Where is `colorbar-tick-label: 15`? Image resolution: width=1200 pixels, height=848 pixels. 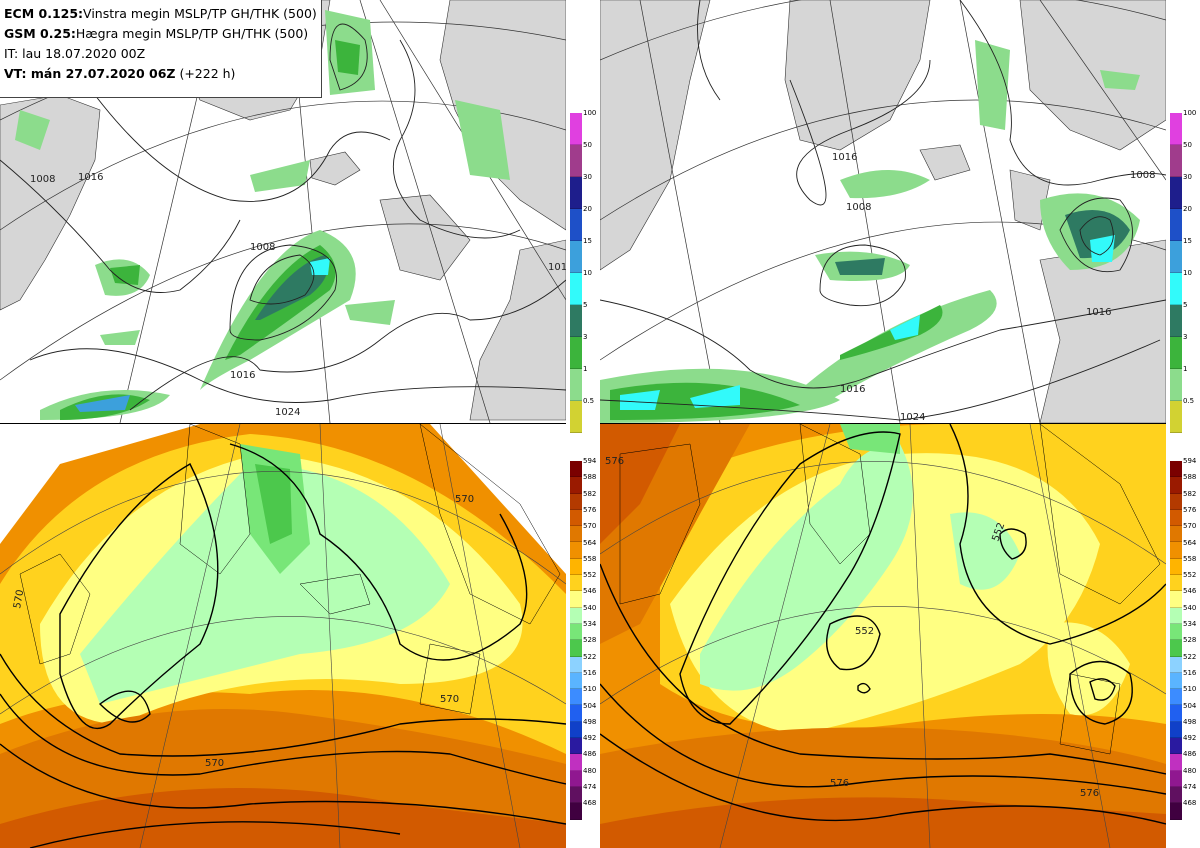 colorbar-tick-label: 15 is located at coordinates (587, 241).